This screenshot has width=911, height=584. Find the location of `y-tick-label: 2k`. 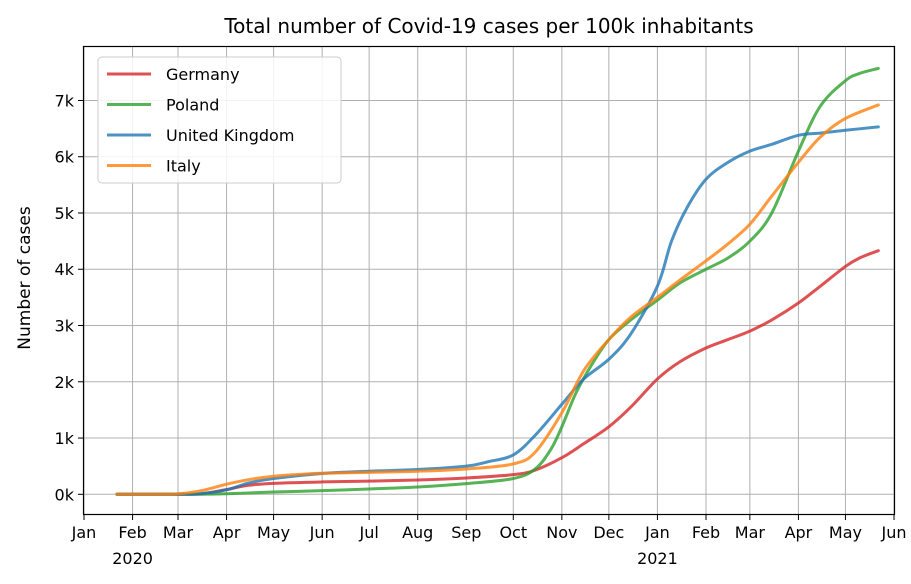

y-tick-label: 2k is located at coordinates (65, 382).